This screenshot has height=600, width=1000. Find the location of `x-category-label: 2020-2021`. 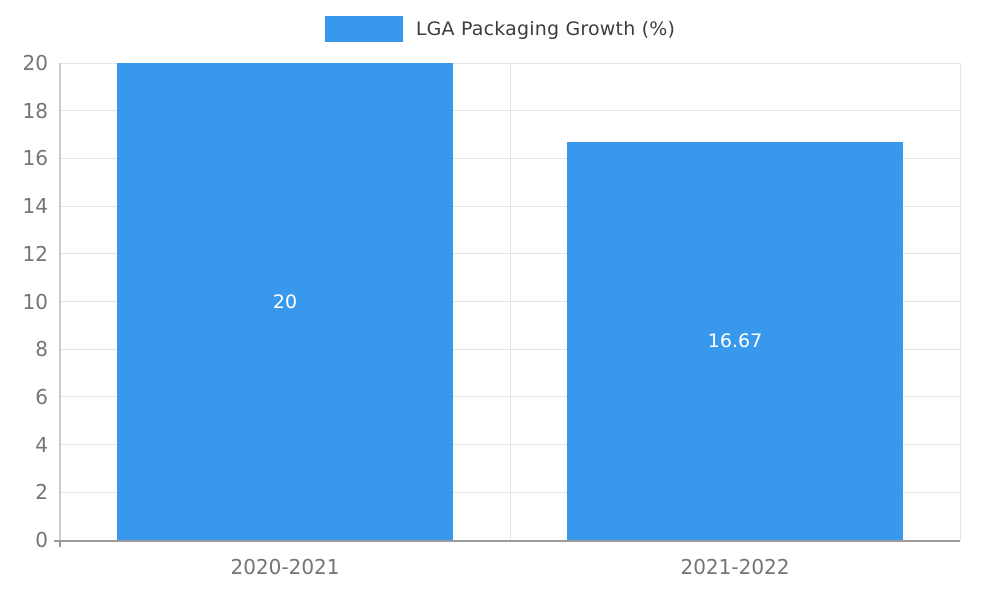

x-category-label: 2020-2021 is located at coordinates (285, 567).